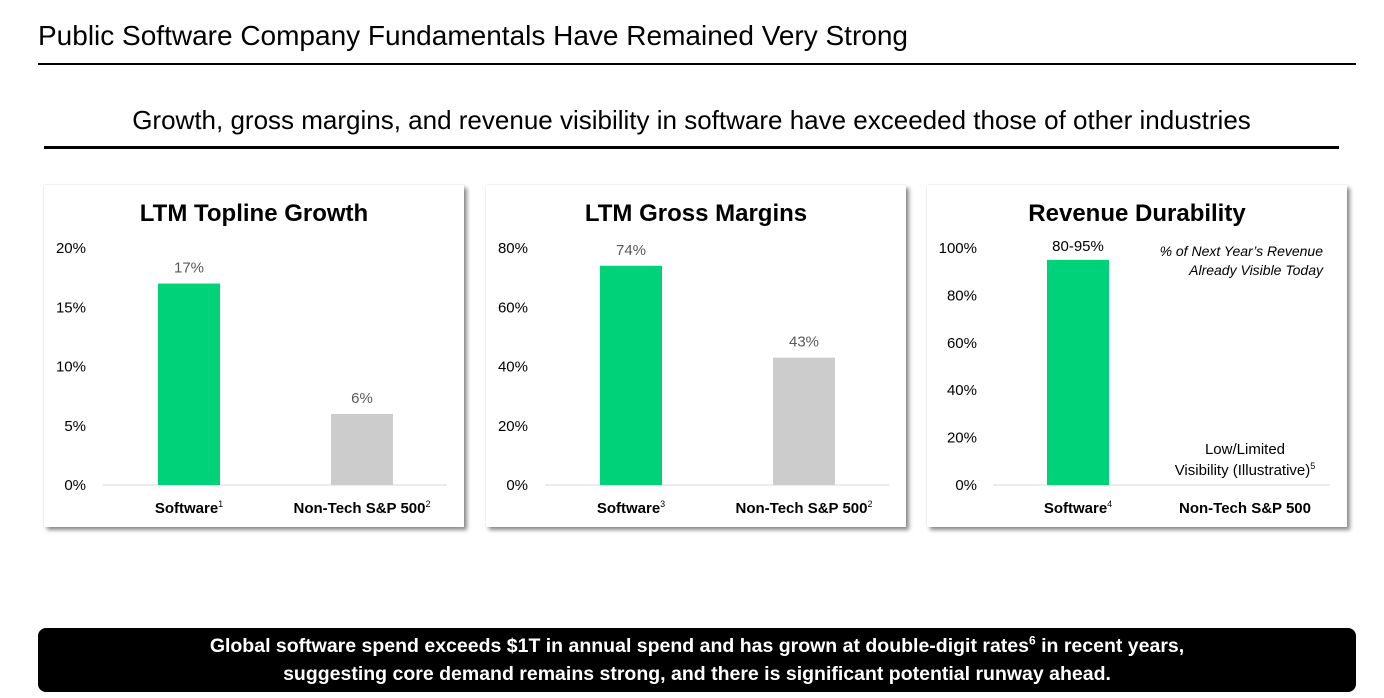 This screenshot has height=698, width=1384. I want to click on category-label: Software1, so click(189, 508).